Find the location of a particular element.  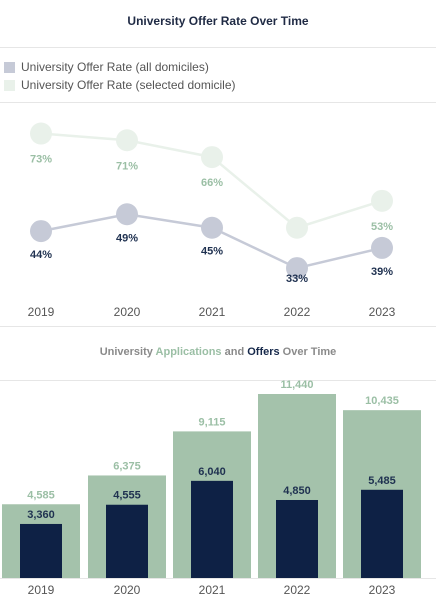

legend-item-all-domiciles: University Offer Rate (all domiciles) is located at coordinates (120, 67).